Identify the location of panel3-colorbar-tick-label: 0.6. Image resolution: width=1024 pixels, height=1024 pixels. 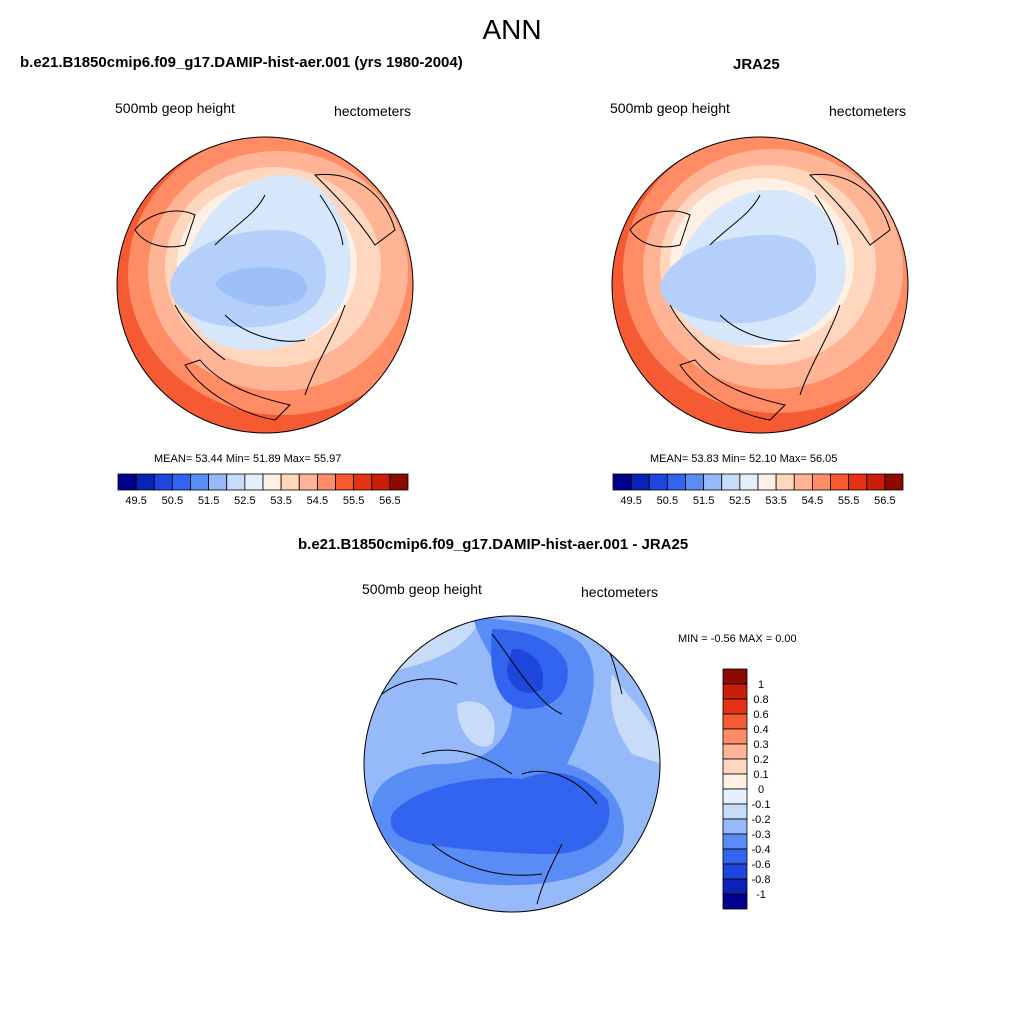
(760, 715).